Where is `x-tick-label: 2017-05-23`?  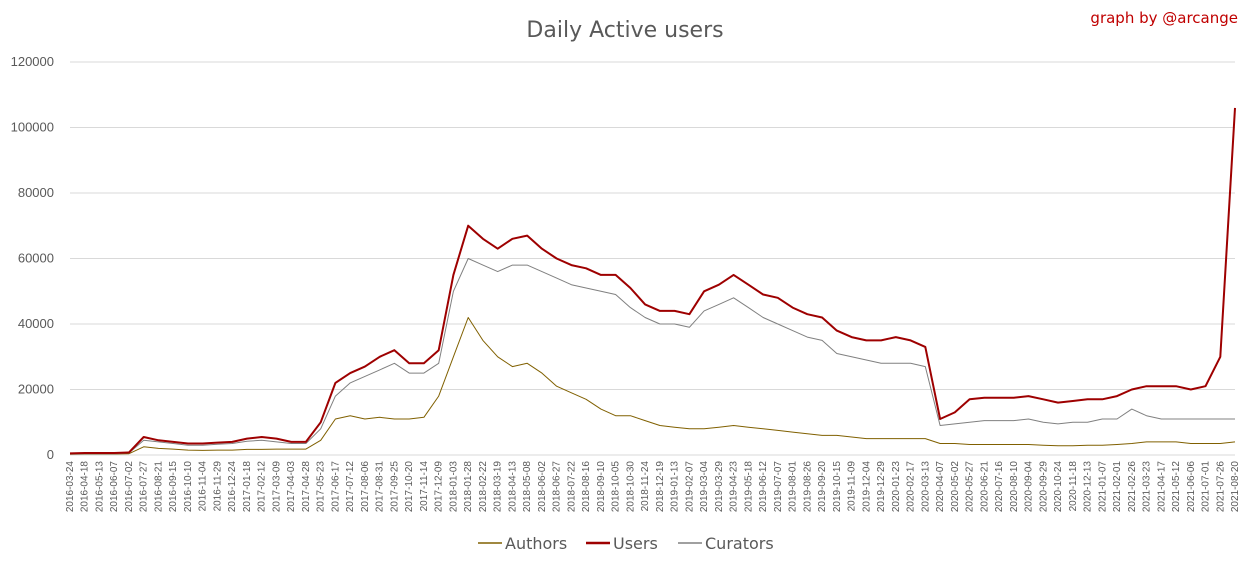 x-tick-label: 2017-05-23 is located at coordinates (321, 487).